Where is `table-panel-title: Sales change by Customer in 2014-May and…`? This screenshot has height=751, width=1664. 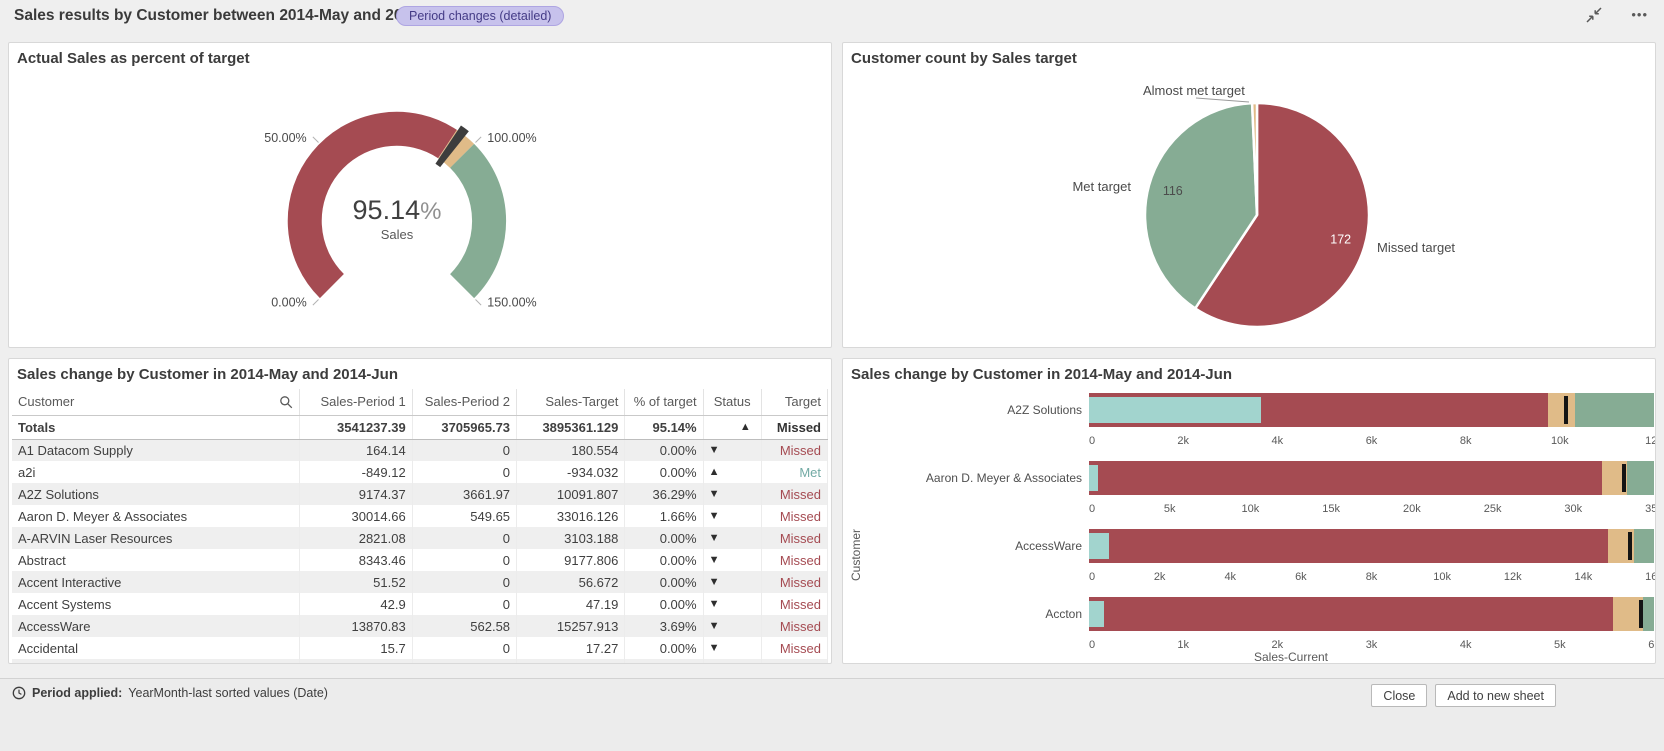 table-panel-title: Sales change by Customer in 2014-May and… is located at coordinates (207, 374).